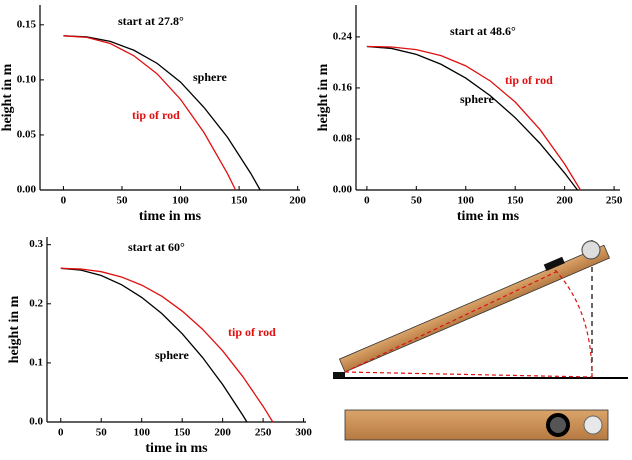 This screenshot has width=632, height=460. I want to click on rod, so click(474, 308).